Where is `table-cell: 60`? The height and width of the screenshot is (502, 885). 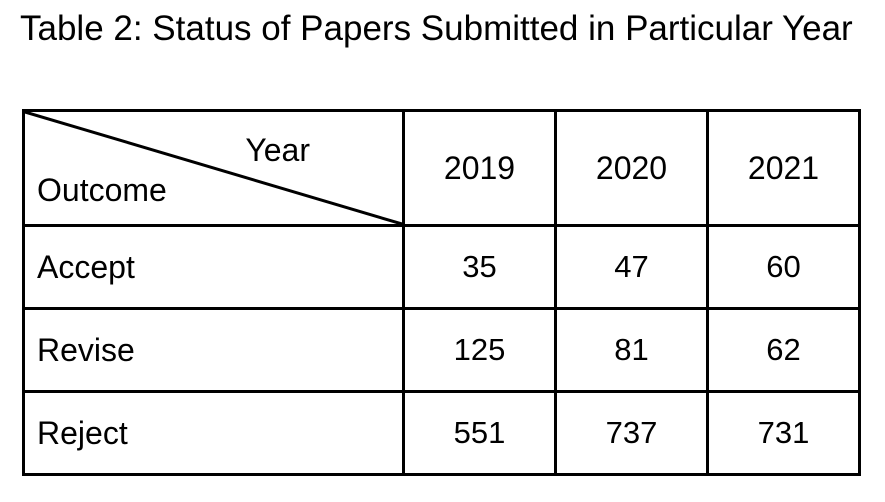
table-cell: 60 is located at coordinates (783, 267).